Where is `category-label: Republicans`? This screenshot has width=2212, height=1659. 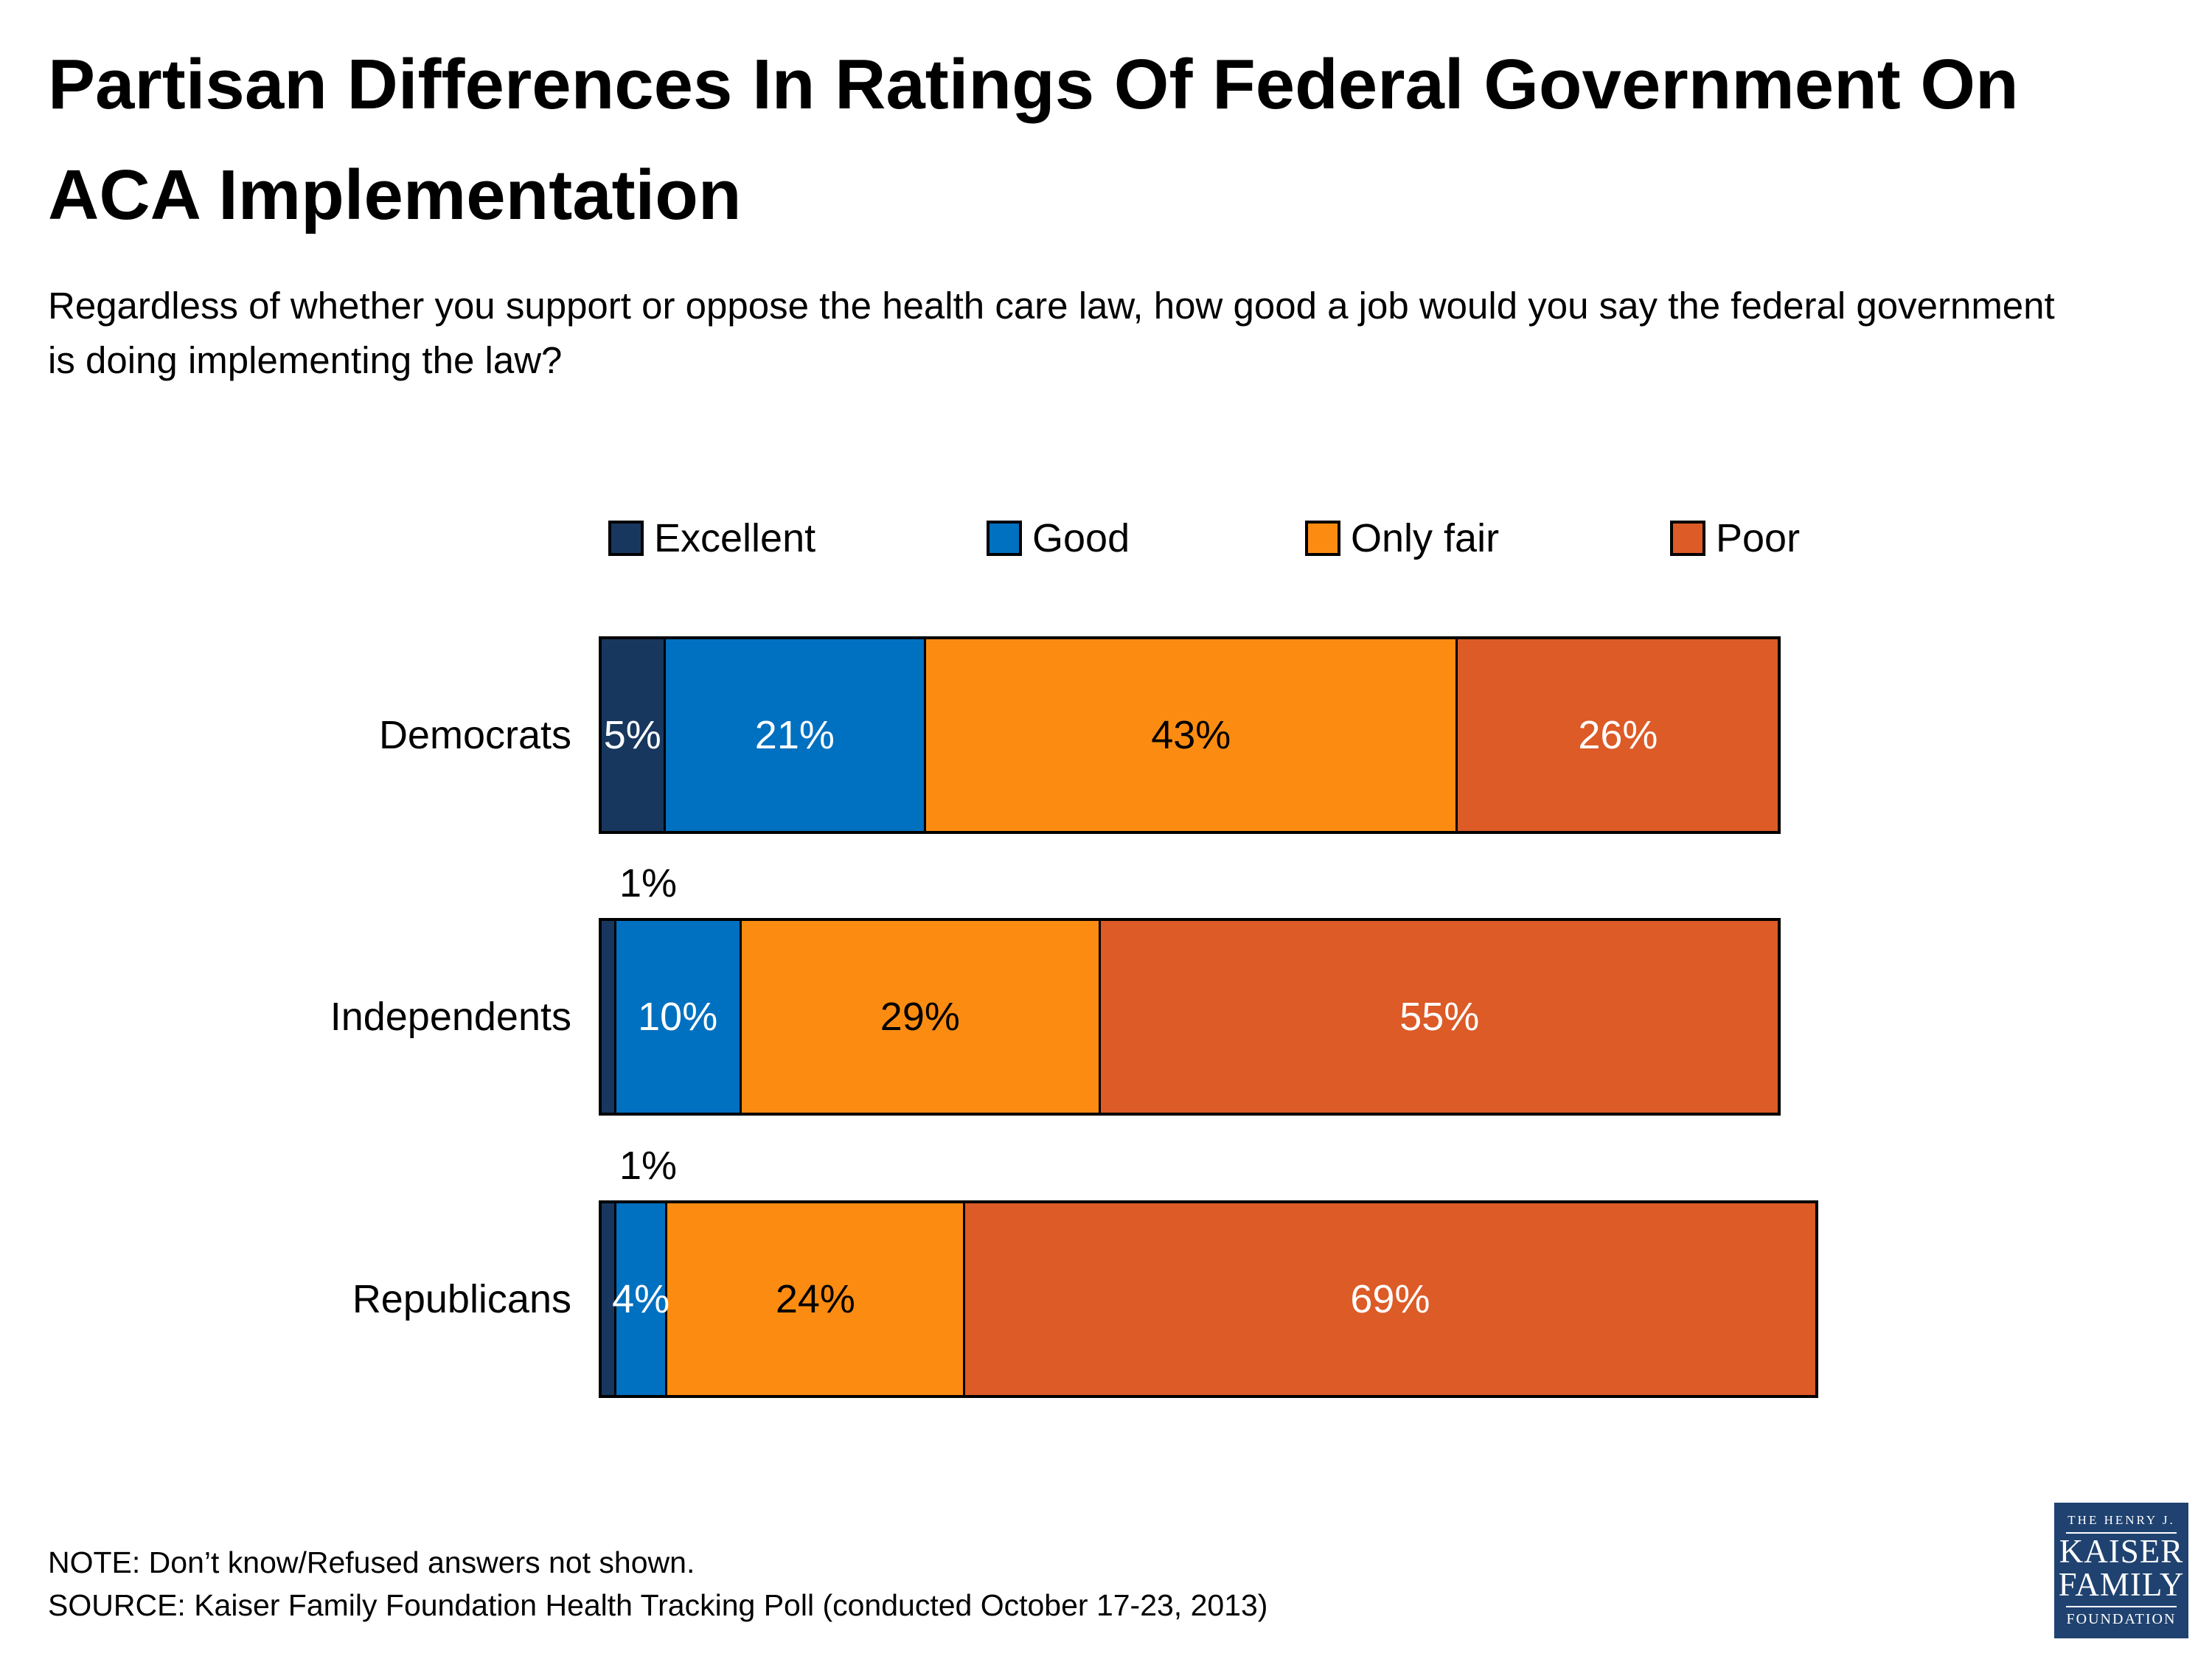 category-label: Republicans is located at coordinates (461, 1299).